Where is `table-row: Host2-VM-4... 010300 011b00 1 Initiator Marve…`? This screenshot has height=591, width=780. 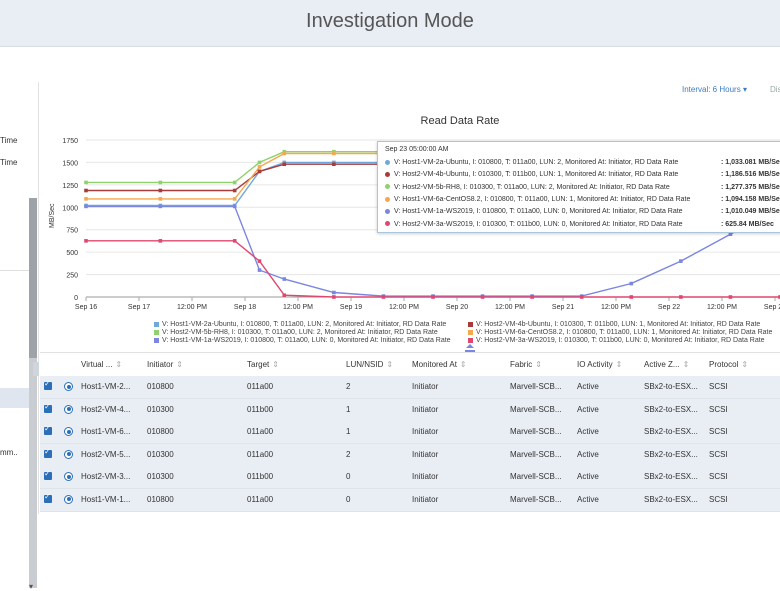
table-row: Host2-VM-4... 010300 011b00 1 Initiator Marve… is located at coordinates (410, 410).